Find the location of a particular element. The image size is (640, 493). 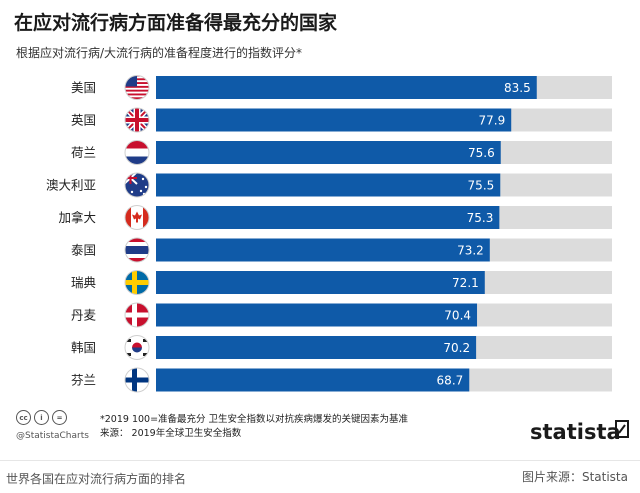

denmark-flag-icon is located at coordinates (137, 315).